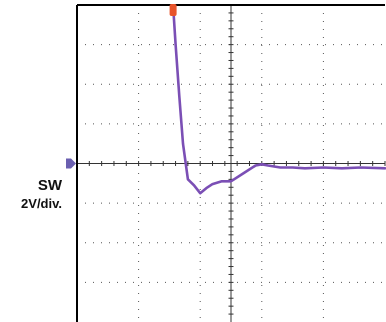  Describe the element at coordinates (49, 185) in the screenshot. I see `channel-name-label: SW` at that location.